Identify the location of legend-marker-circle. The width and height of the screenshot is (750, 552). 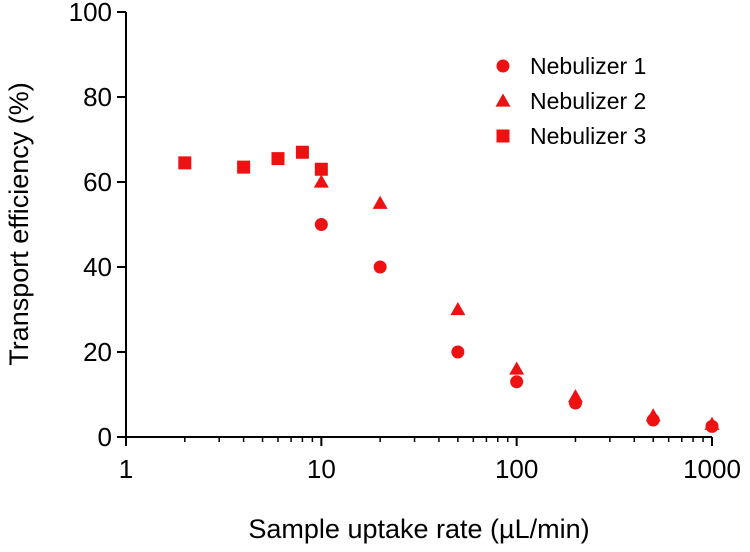
(503, 66).